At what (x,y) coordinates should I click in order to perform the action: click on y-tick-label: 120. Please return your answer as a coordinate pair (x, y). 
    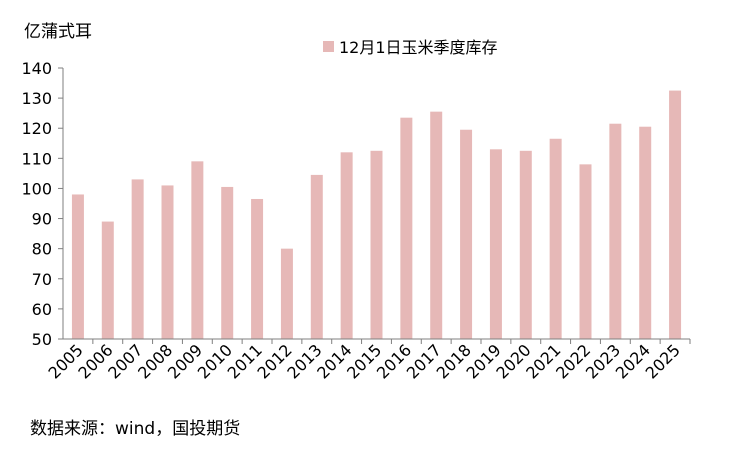
    Looking at the image, I should click on (36, 128).